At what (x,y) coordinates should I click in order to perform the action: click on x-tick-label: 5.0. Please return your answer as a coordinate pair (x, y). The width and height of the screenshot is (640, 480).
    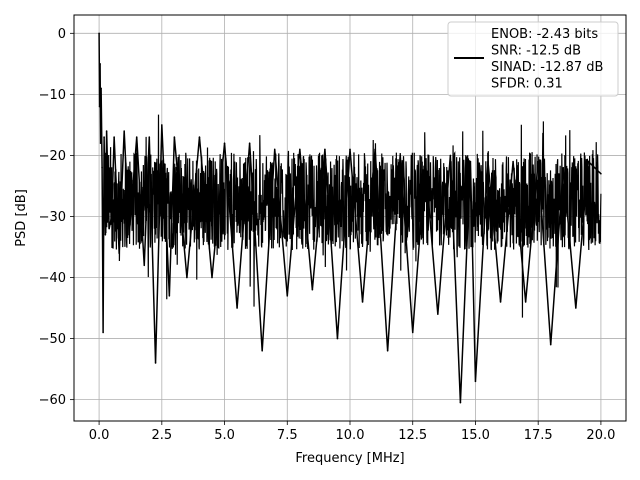
    Looking at the image, I should click on (224, 435).